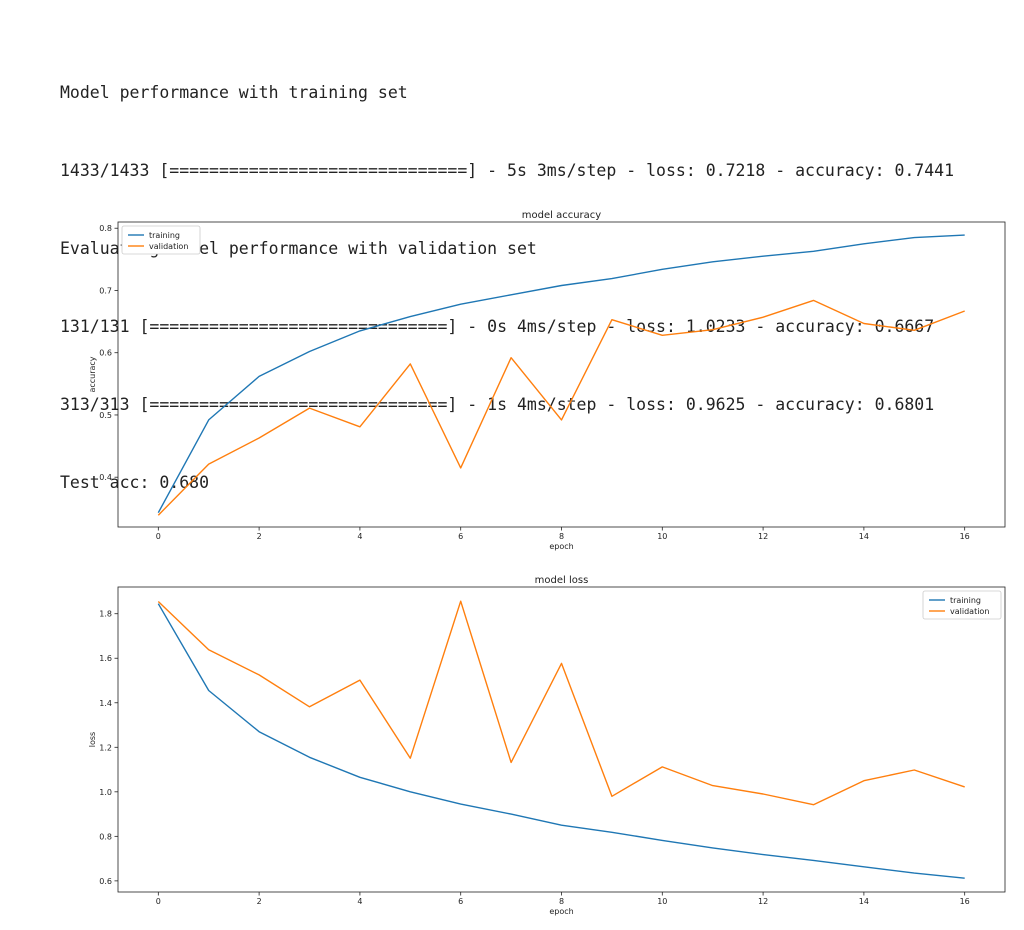 Image resolution: width=1024 pixels, height=930 pixels. Describe the element at coordinates (92, 374) in the screenshot. I see `y-axis-label: accuracy` at that location.